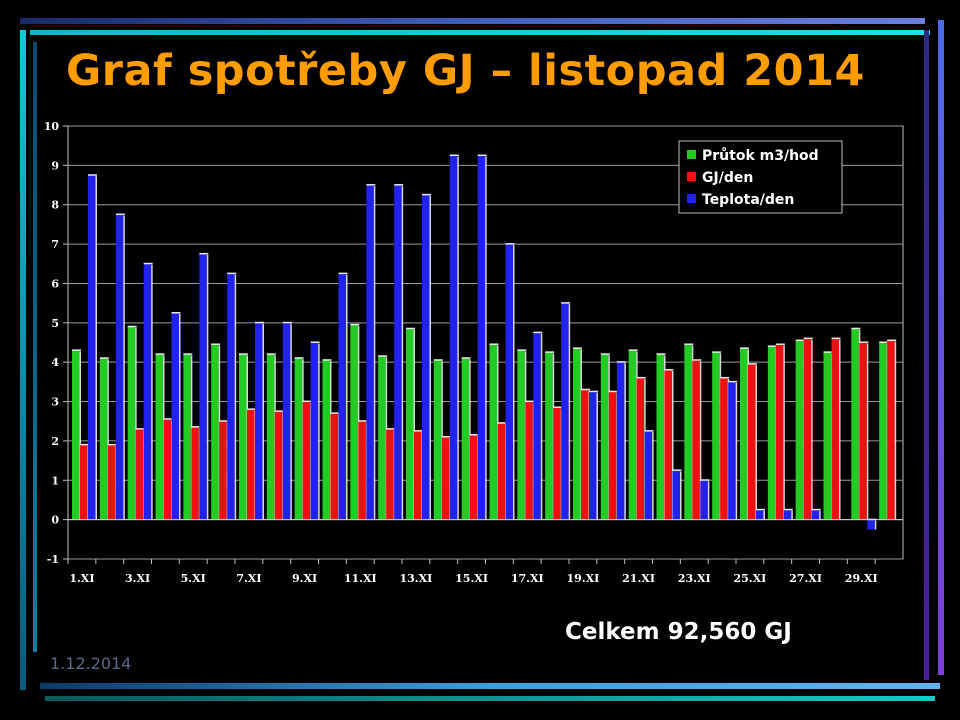 The height and width of the screenshot is (720, 960). Describe the element at coordinates (81, 578) in the screenshot. I see `x-tick-label: 1.XI` at that location.